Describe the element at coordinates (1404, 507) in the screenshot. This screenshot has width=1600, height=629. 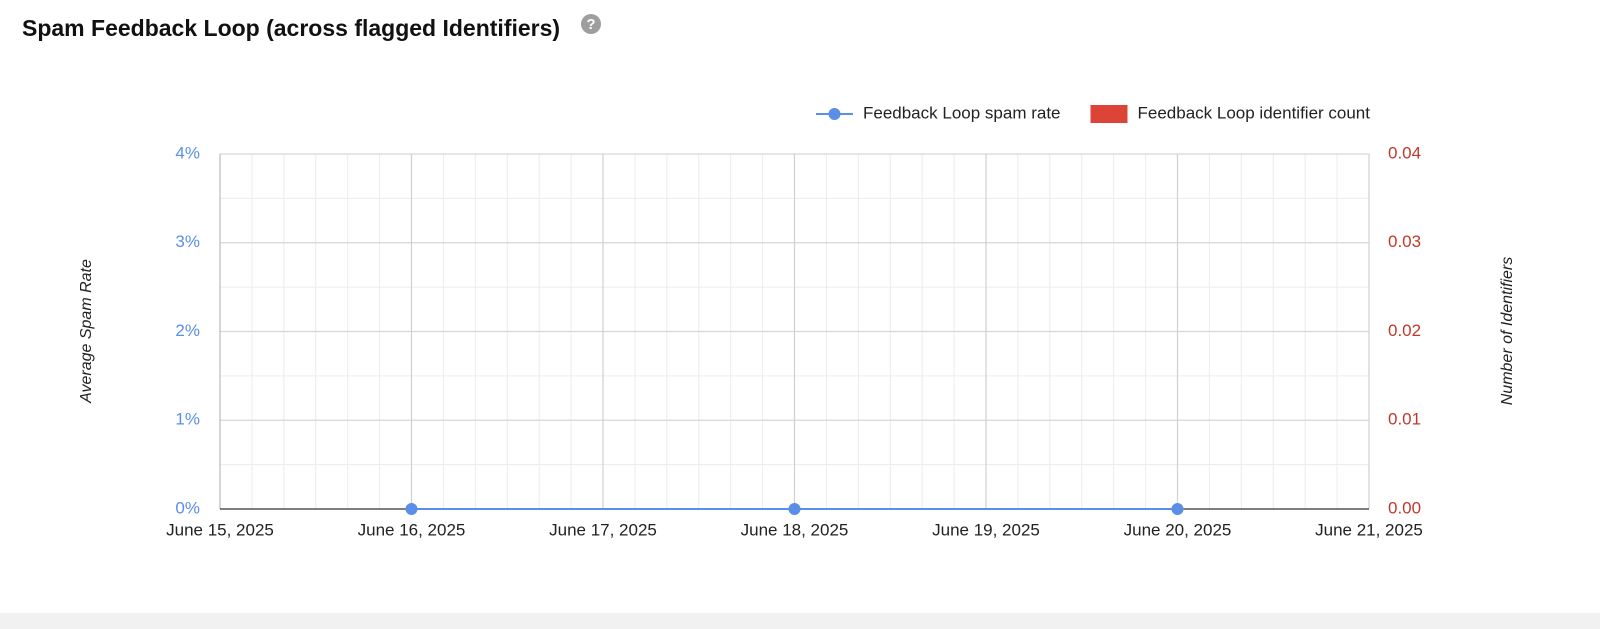
I see `y2-tick-label: 0.00` at that location.